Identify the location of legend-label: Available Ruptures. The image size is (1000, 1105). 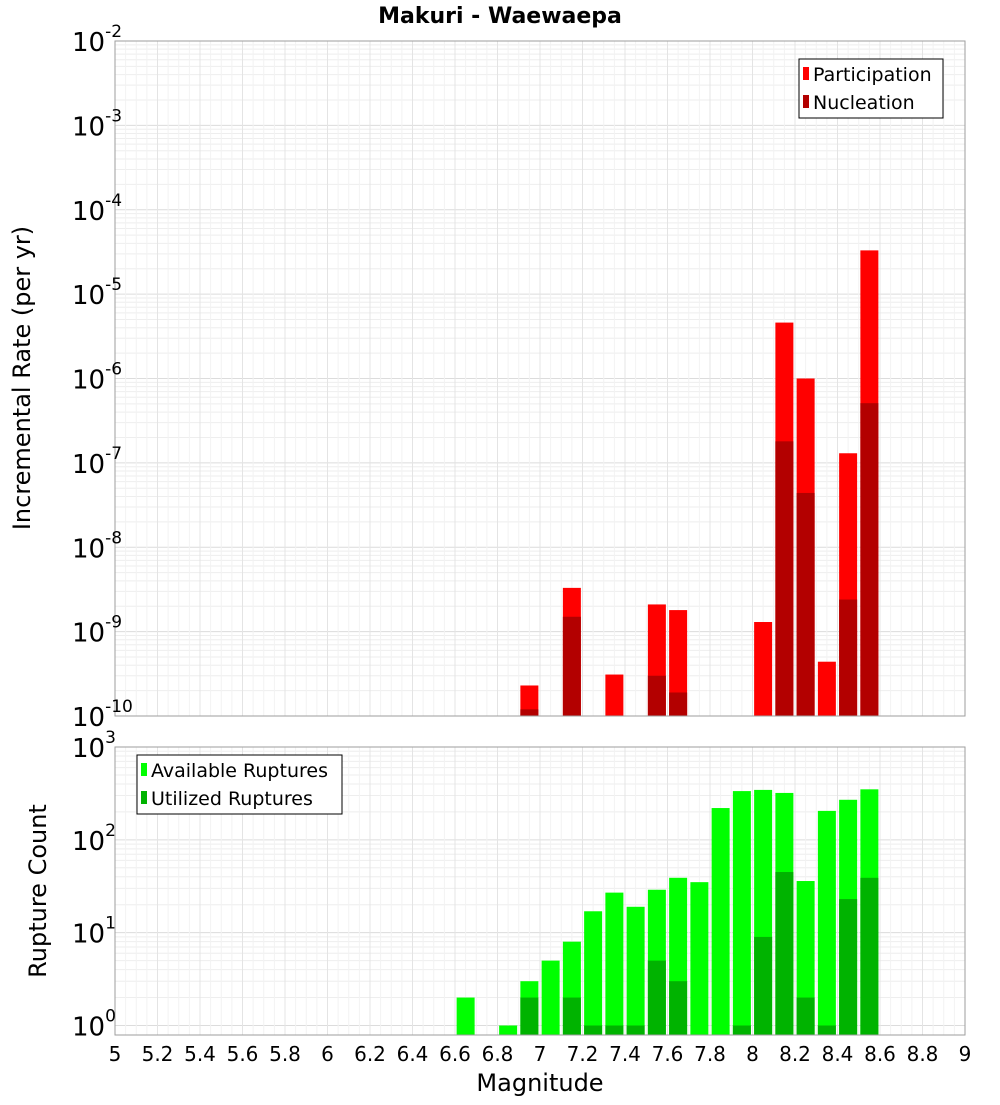
(239, 771).